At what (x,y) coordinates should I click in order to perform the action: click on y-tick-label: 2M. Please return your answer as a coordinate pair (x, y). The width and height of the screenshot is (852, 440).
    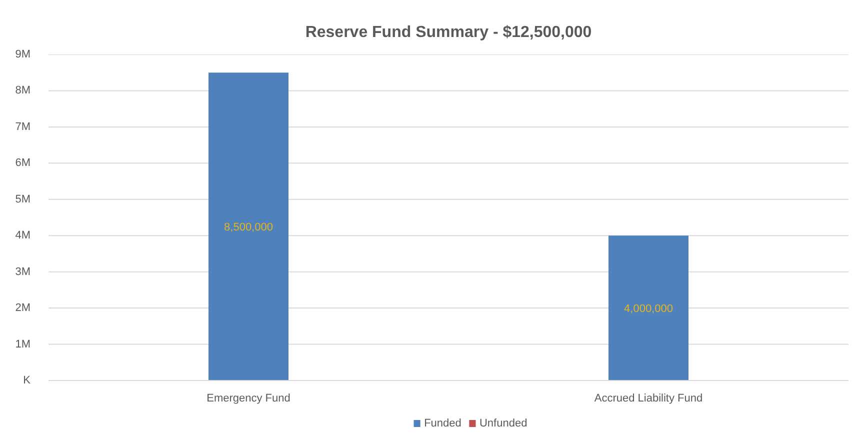
    Looking at the image, I should click on (22, 308).